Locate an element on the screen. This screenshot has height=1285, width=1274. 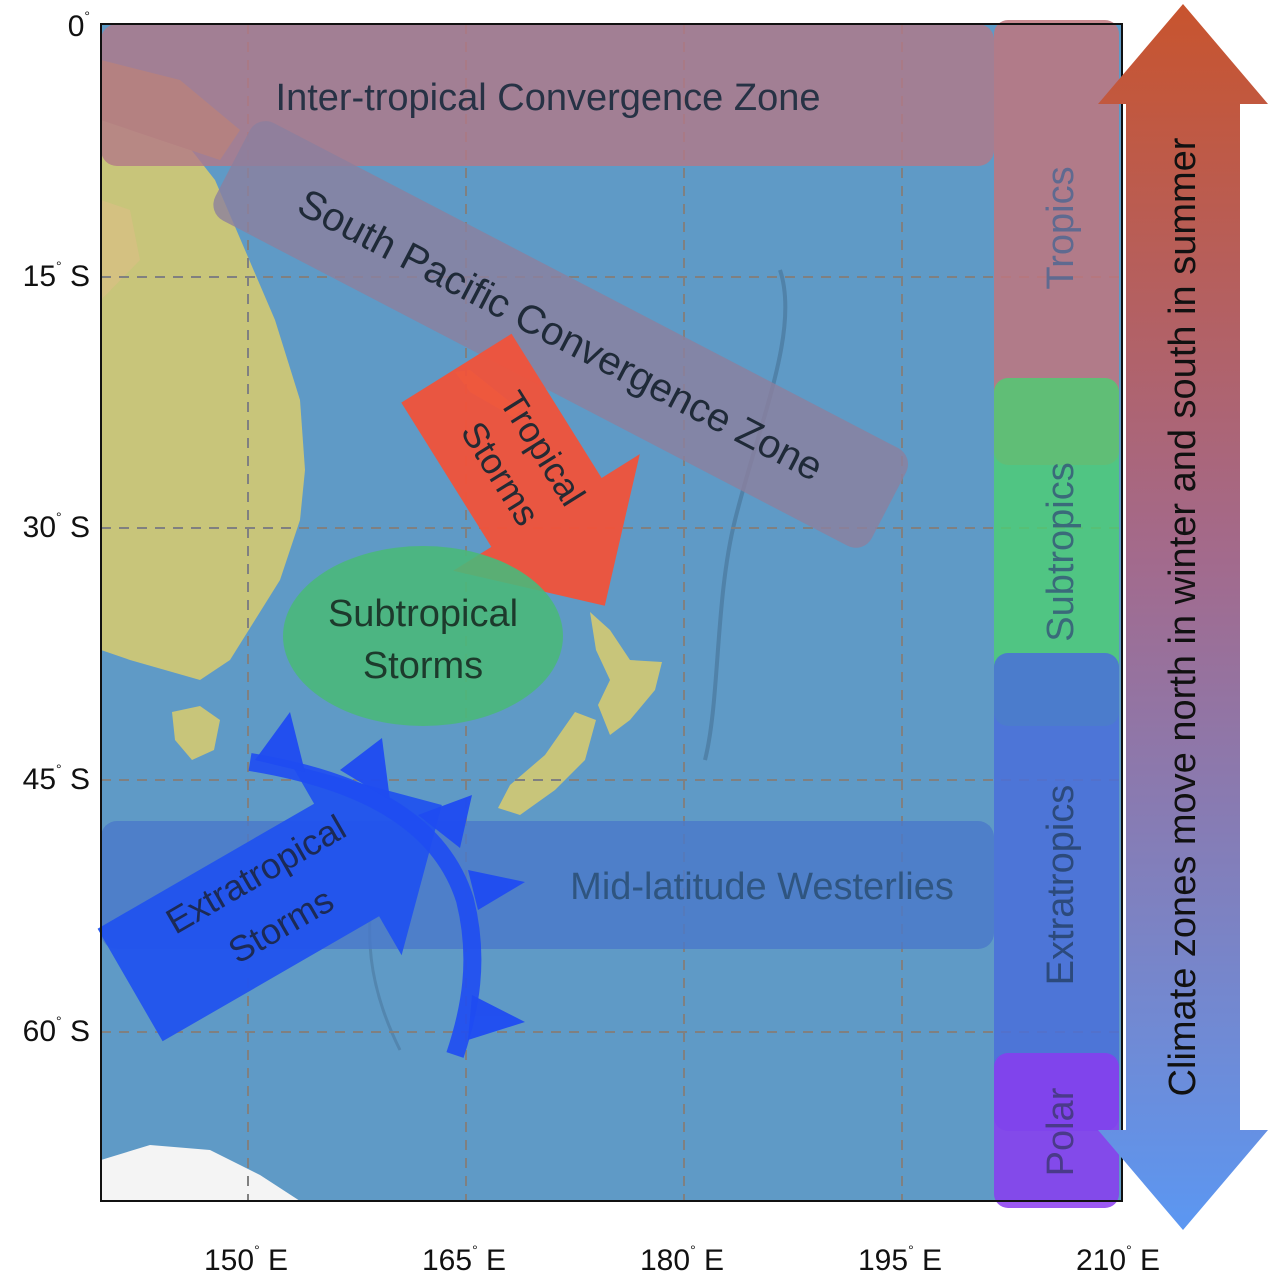
tropical-storm-shape is located at coordinates (520, 469).